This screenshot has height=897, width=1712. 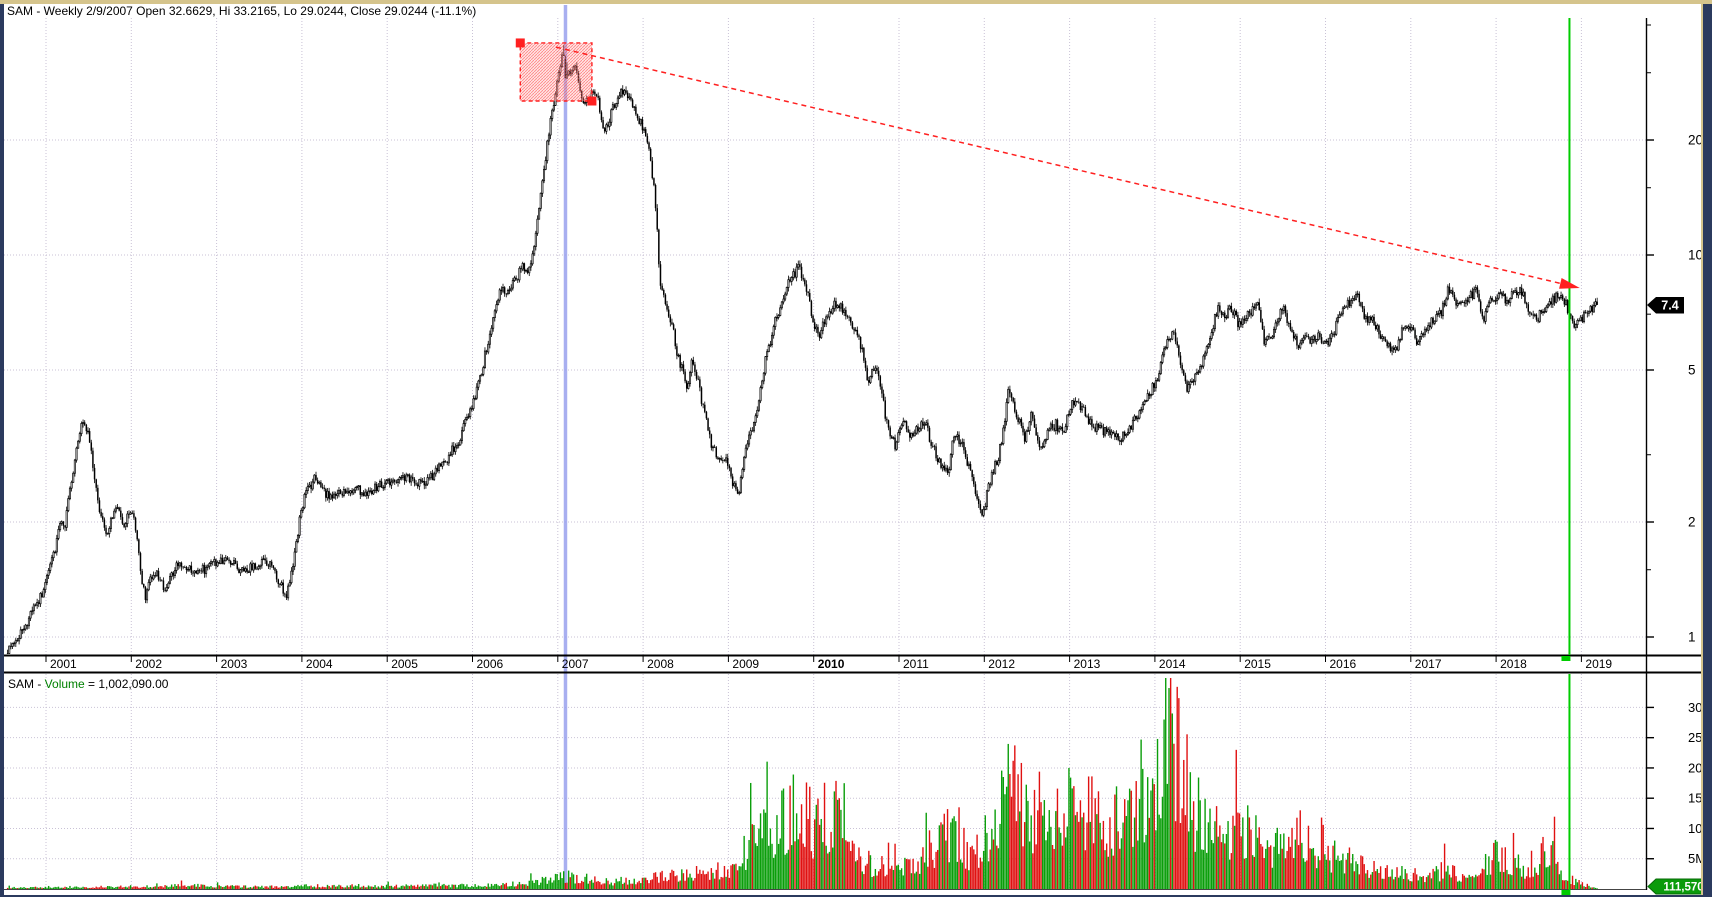 I want to click on year-label-2011: 2011, so click(x=916, y=664).